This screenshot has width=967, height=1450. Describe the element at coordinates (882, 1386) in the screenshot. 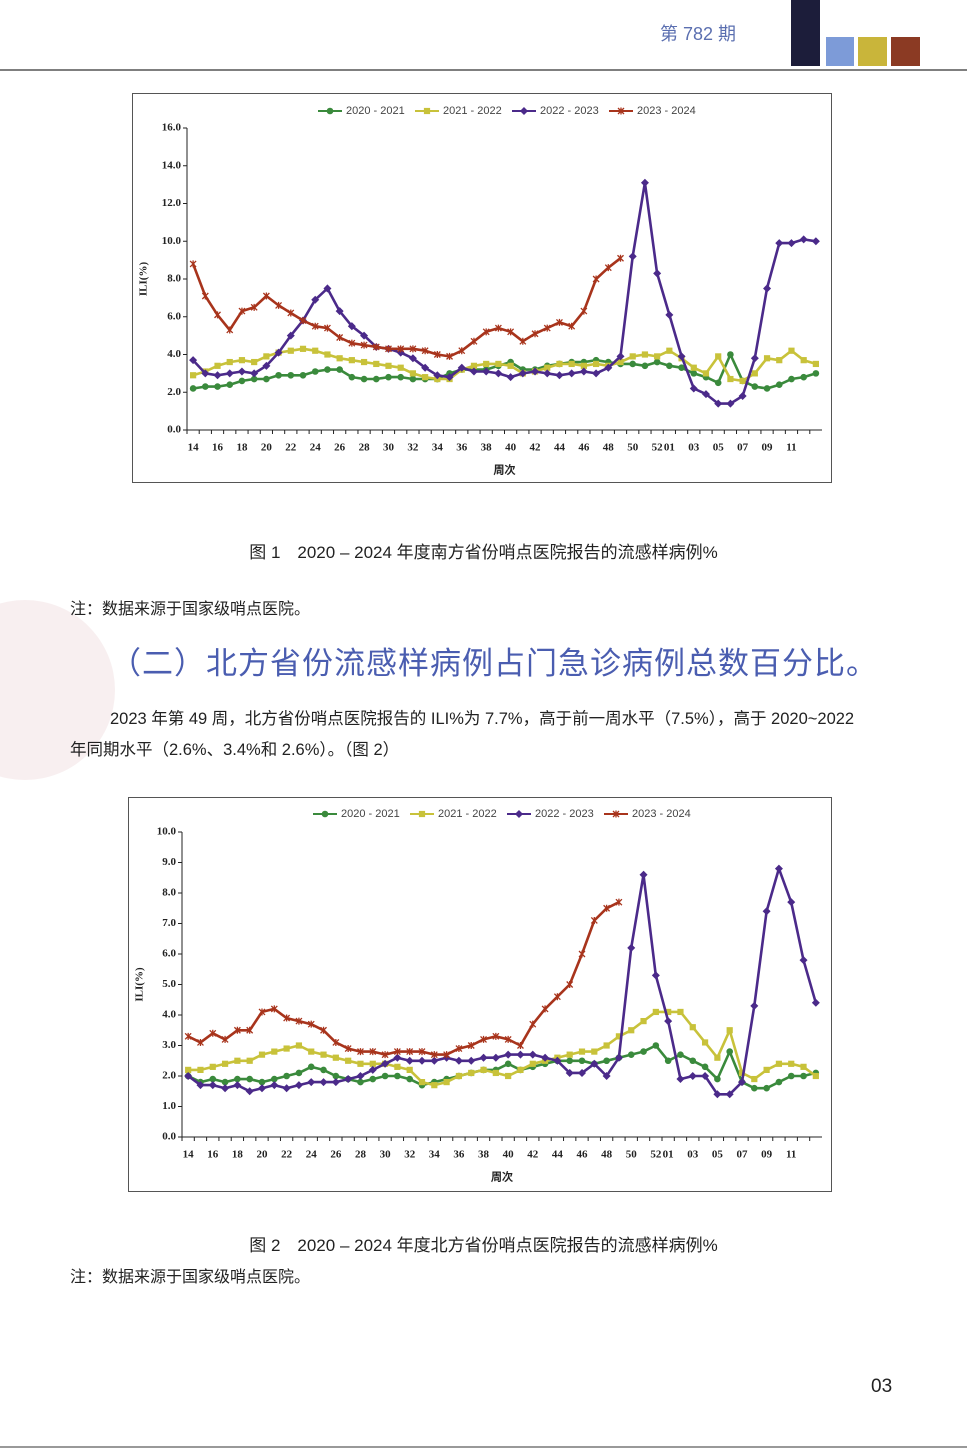

I see `page-number: 03` at that location.